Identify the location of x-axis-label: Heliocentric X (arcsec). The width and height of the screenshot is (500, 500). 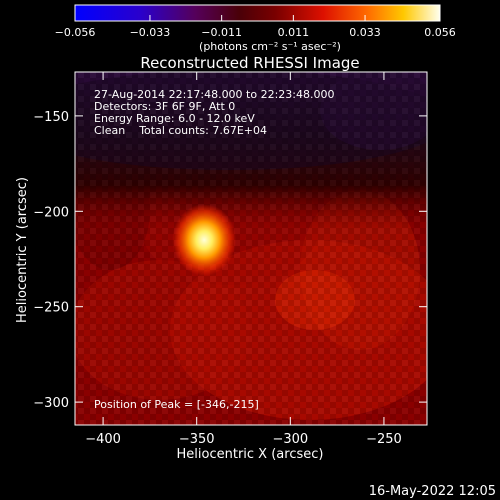
(250, 454).